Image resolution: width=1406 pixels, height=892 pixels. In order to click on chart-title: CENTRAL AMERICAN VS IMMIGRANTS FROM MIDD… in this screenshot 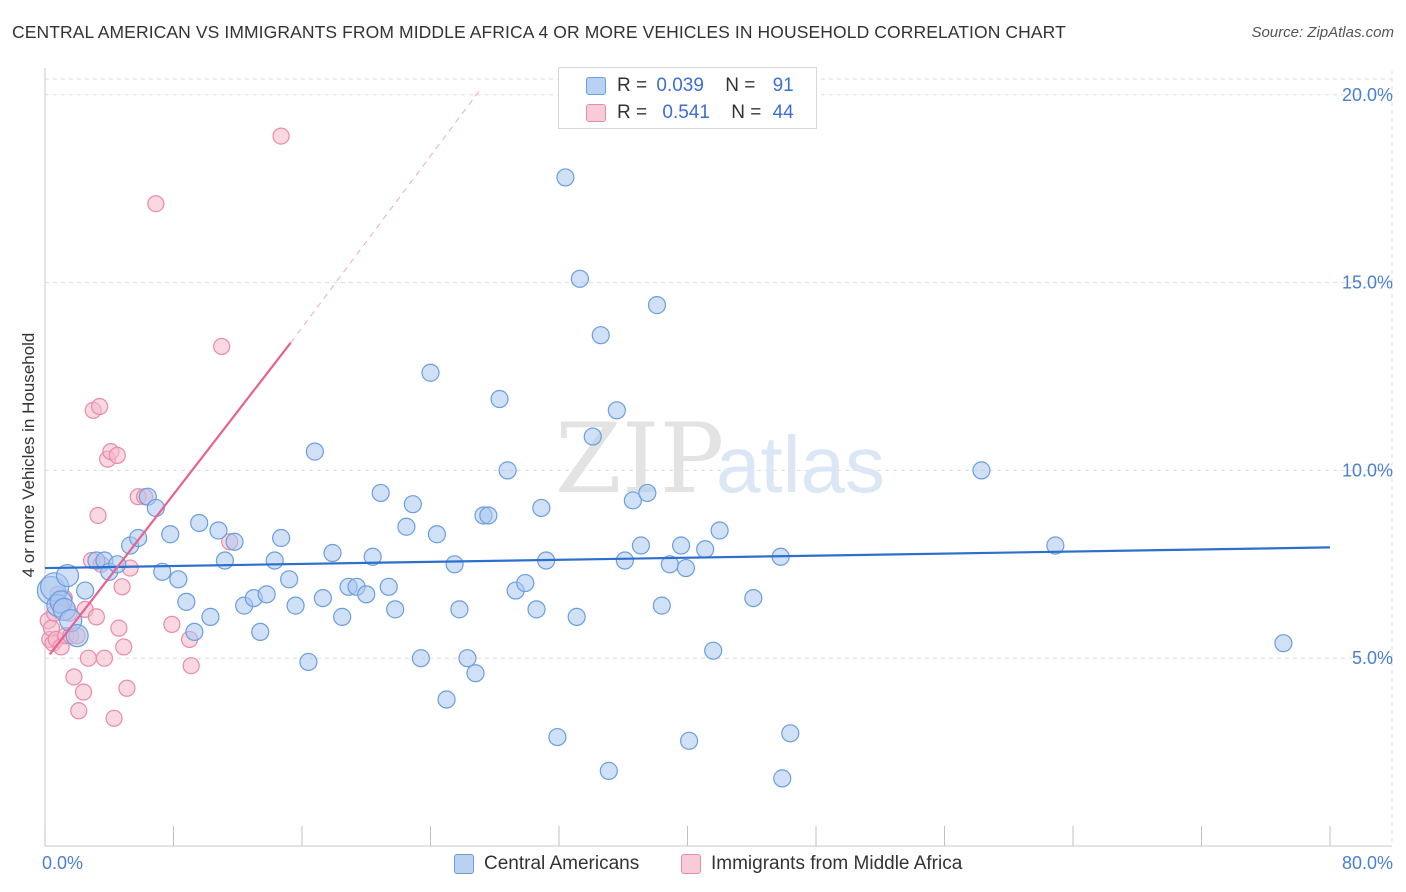, I will do `click(539, 32)`.